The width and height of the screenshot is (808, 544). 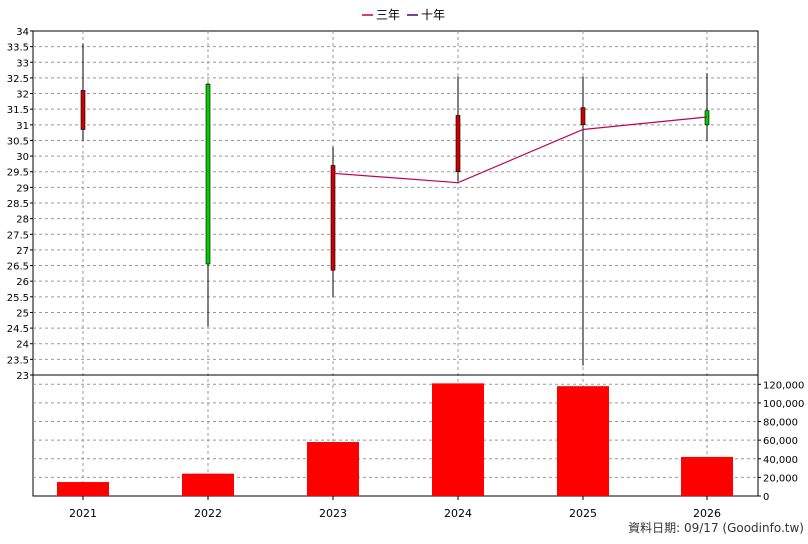 What do you see at coordinates (18, 141) in the screenshot?
I see `price-tick-label: 30.5` at bounding box center [18, 141].